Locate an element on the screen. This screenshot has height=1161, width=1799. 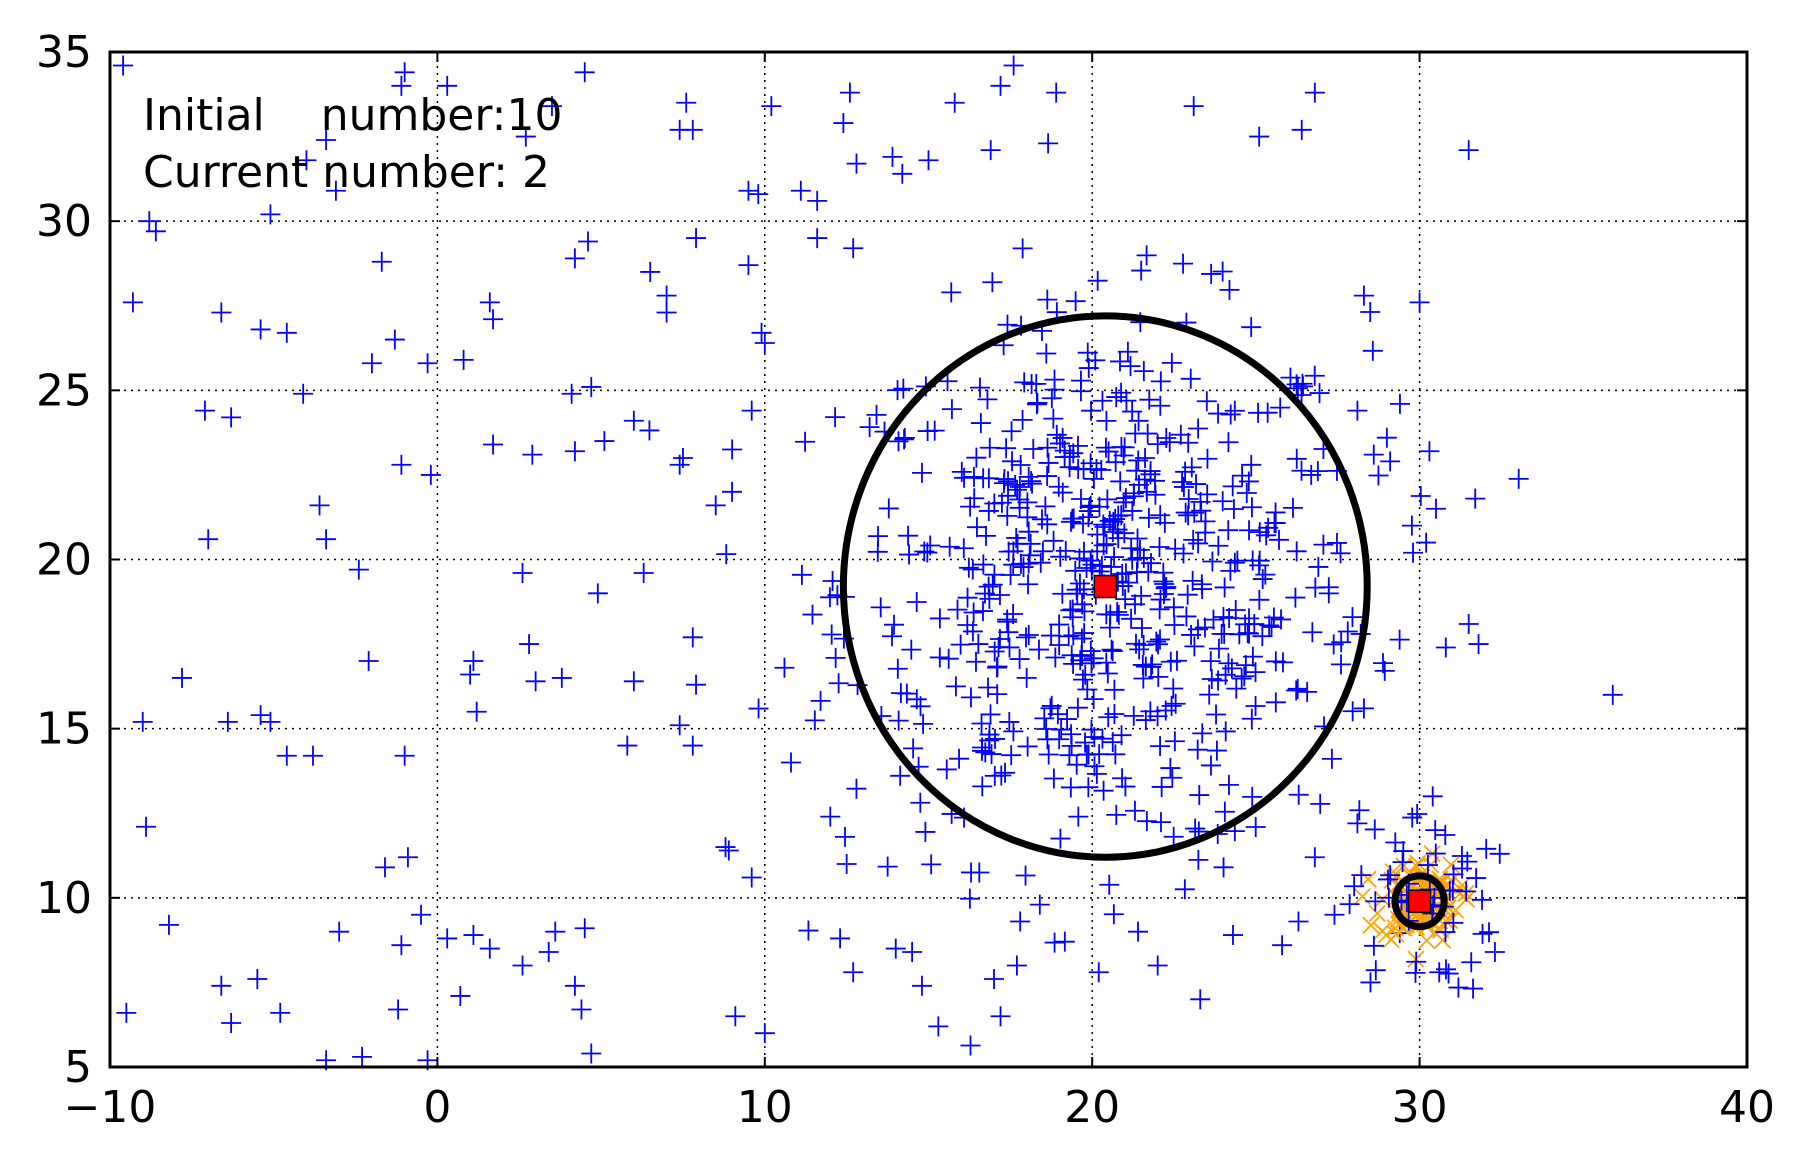
y-tick-label: 15 is located at coordinates (64, 729).